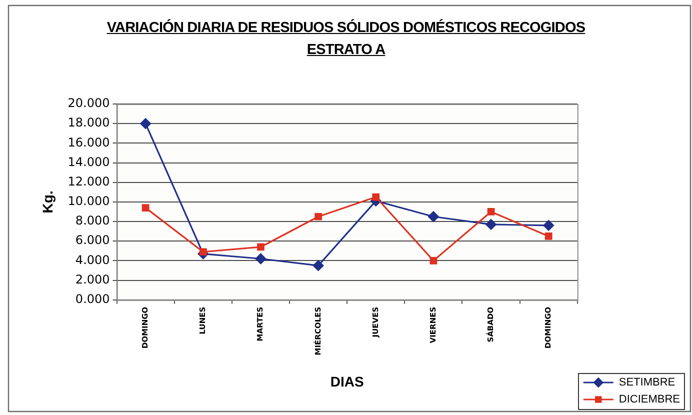 Image resolution: width=692 pixels, height=415 pixels. What do you see at coordinates (92, 221) in the screenshot?
I see `y-tick-label: 8.000` at bounding box center [92, 221].